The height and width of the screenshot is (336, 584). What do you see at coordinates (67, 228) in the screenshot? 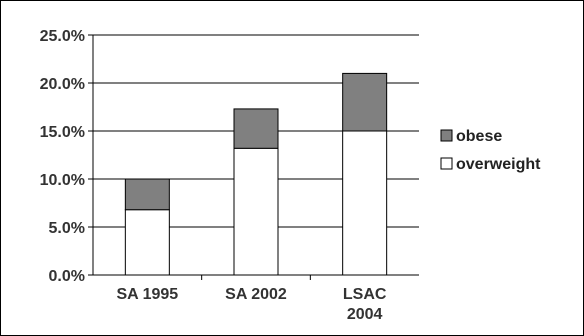
I see `y-tick-label: 5.0%` at bounding box center [67, 228].